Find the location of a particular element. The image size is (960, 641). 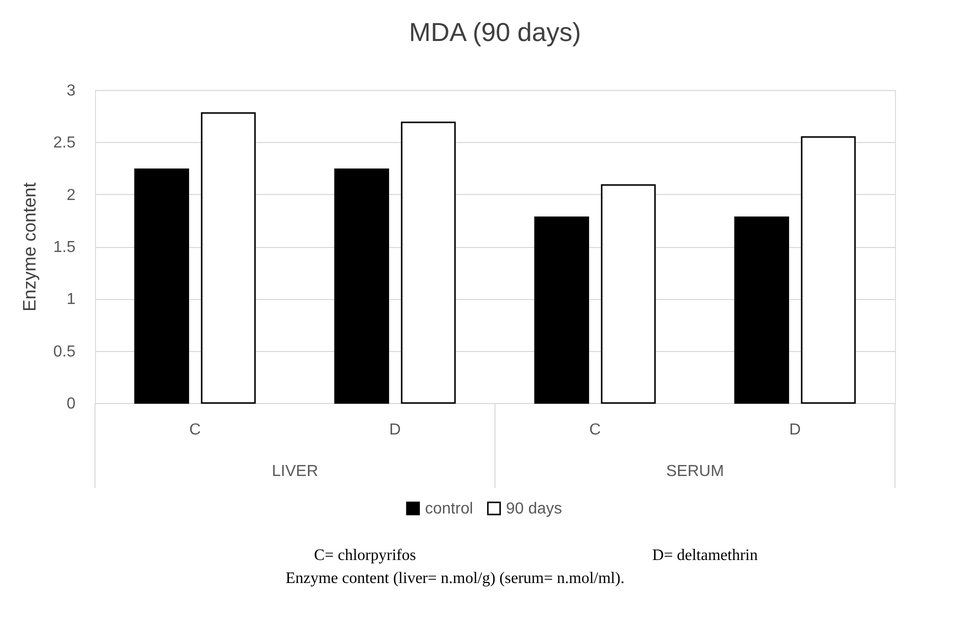

y-tick-label: 0.5 is located at coordinates (64, 351).